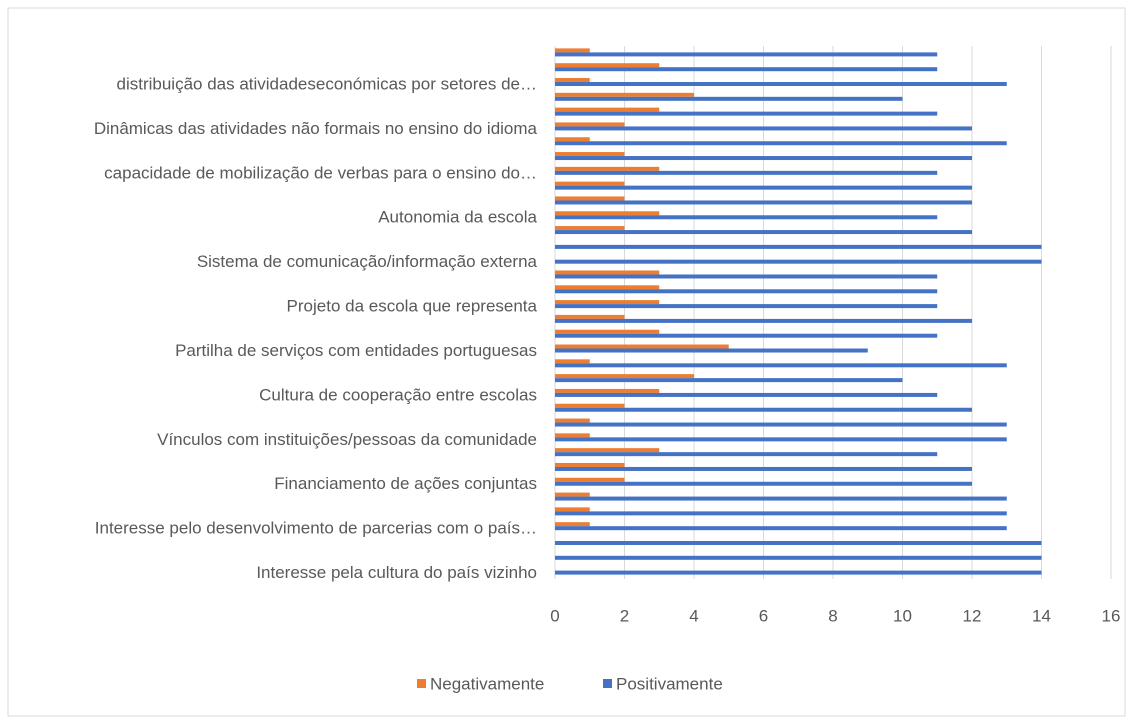  Describe the element at coordinates (902, 615) in the screenshot. I see `x-tick-label: 10` at that location.